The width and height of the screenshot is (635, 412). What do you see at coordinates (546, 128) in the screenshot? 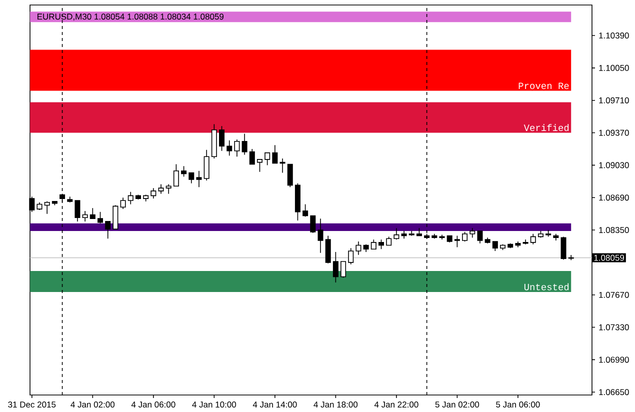
I see `band-label: Verified` at bounding box center [546, 128].